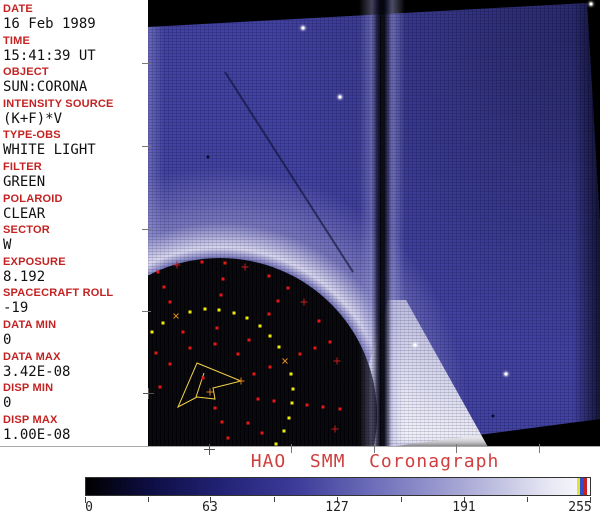 Image resolution: width=600 pixels, height=512 pixels. Describe the element at coordinates (337, 506) in the screenshot. I see `colorbar-tick-label: 127` at that location.